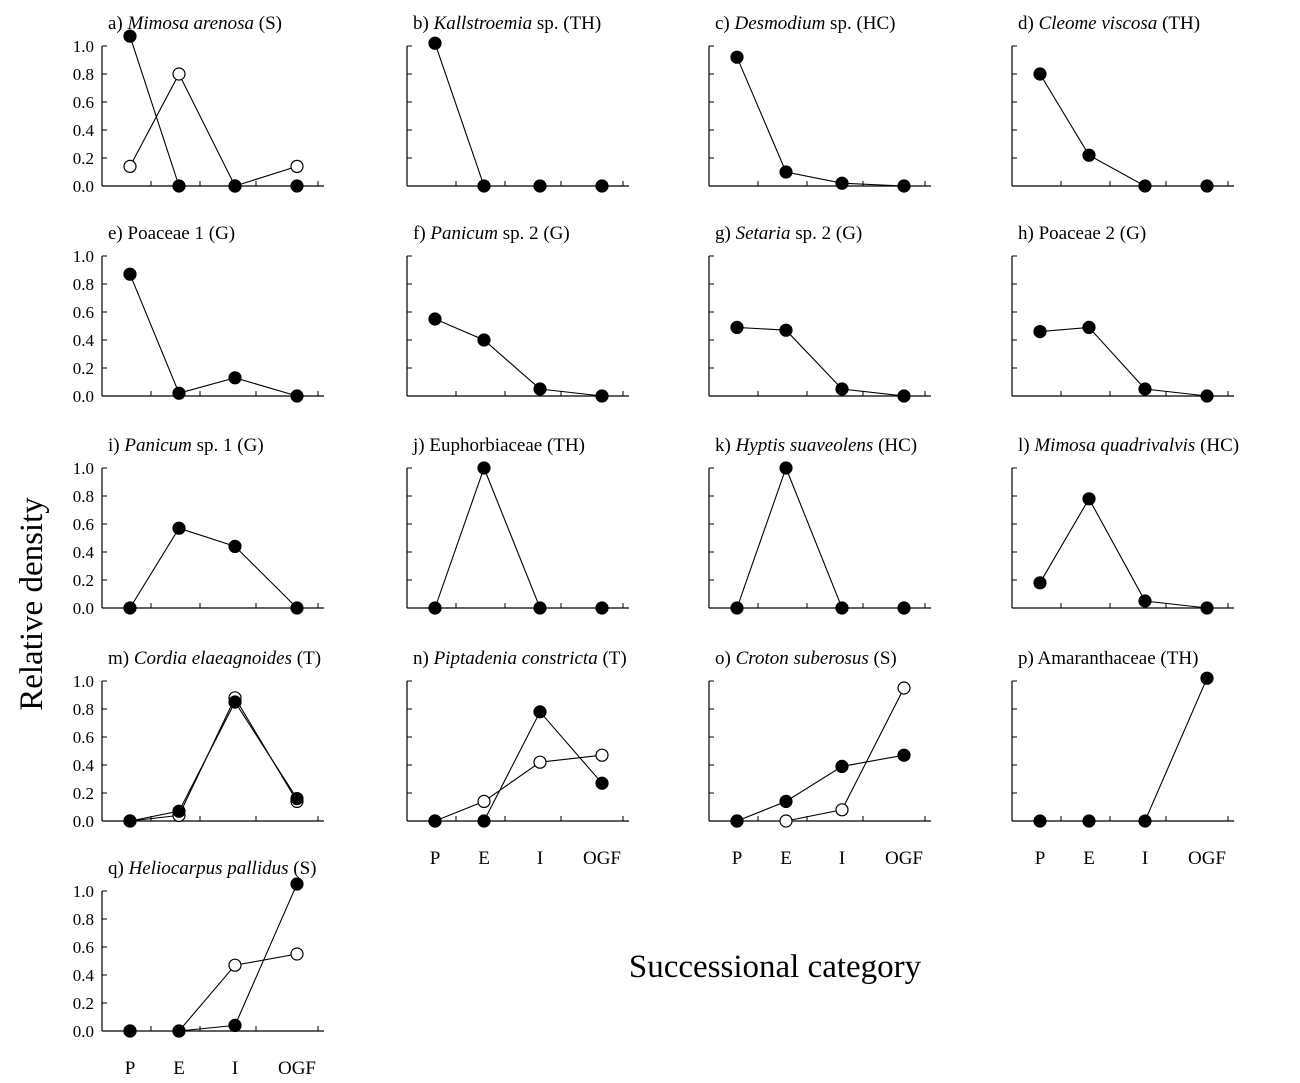 The image size is (1300, 1083). I want to click on y-tick-label: 0.0, so click(83, 821).